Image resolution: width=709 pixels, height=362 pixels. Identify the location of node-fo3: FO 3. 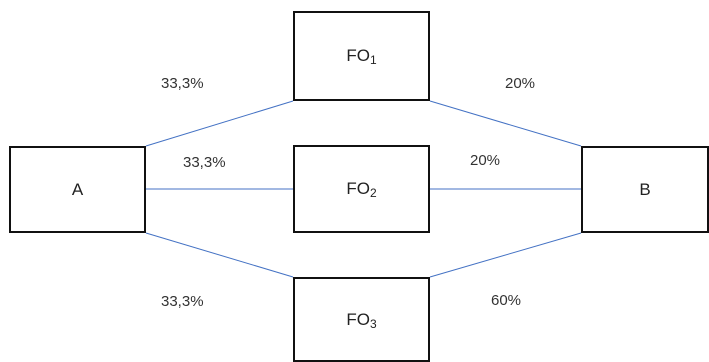
(361, 319).